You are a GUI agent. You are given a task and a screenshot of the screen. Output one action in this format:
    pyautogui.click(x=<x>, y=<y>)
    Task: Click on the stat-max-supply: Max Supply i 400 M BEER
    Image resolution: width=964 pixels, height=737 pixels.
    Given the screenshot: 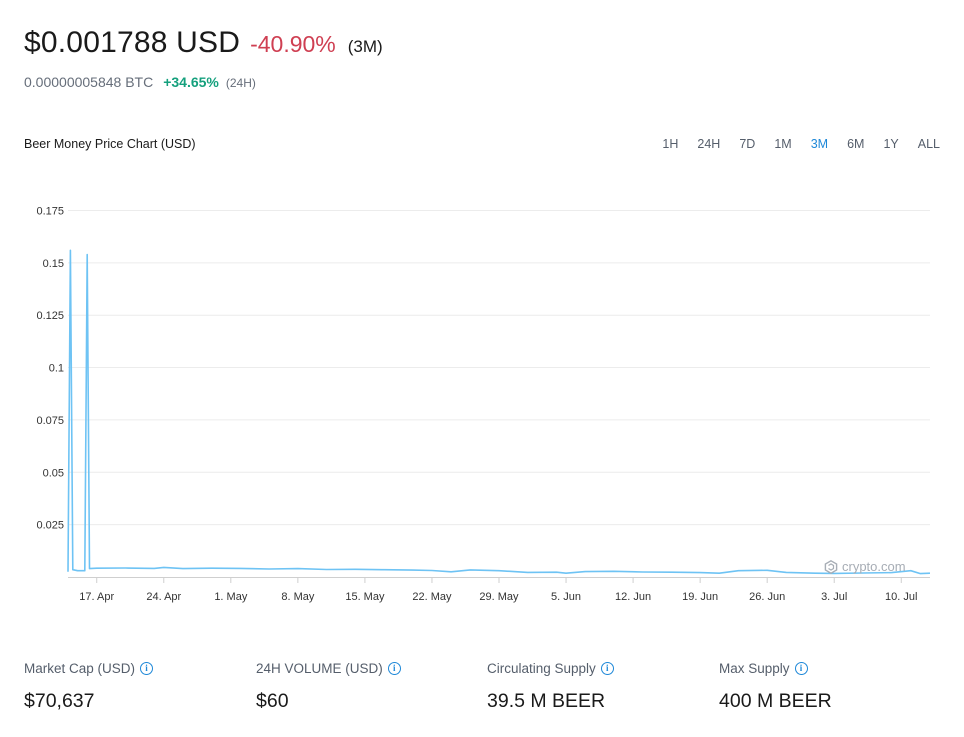 What is the action you would take?
    pyautogui.click(x=775, y=687)
    